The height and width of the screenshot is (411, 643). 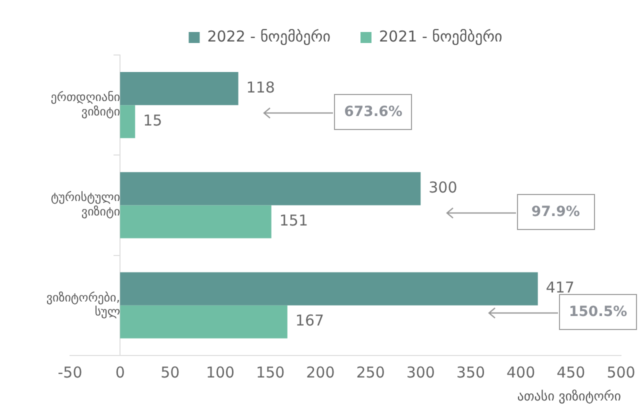 What do you see at coordinates (85, 104) in the screenshot?
I see `y-tick-label: ერთდღიანი ვიზიტი` at bounding box center [85, 104].